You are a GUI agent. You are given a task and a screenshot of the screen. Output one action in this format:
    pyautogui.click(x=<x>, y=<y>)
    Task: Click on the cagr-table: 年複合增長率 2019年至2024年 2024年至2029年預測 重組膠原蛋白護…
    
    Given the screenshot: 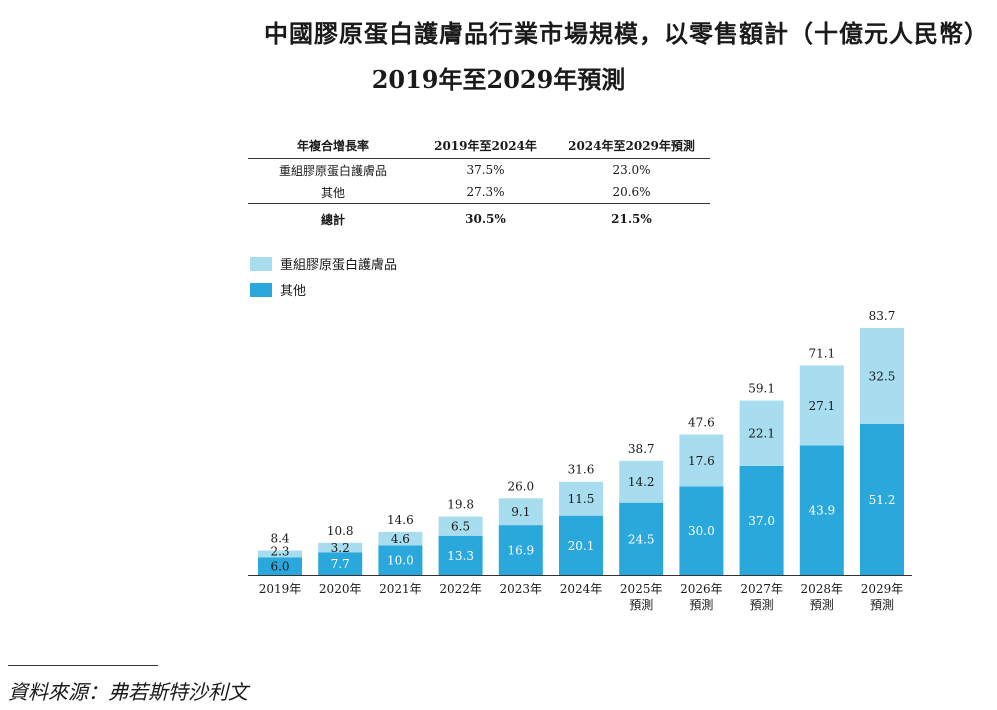 What is the action you would take?
    pyautogui.click(x=479, y=183)
    